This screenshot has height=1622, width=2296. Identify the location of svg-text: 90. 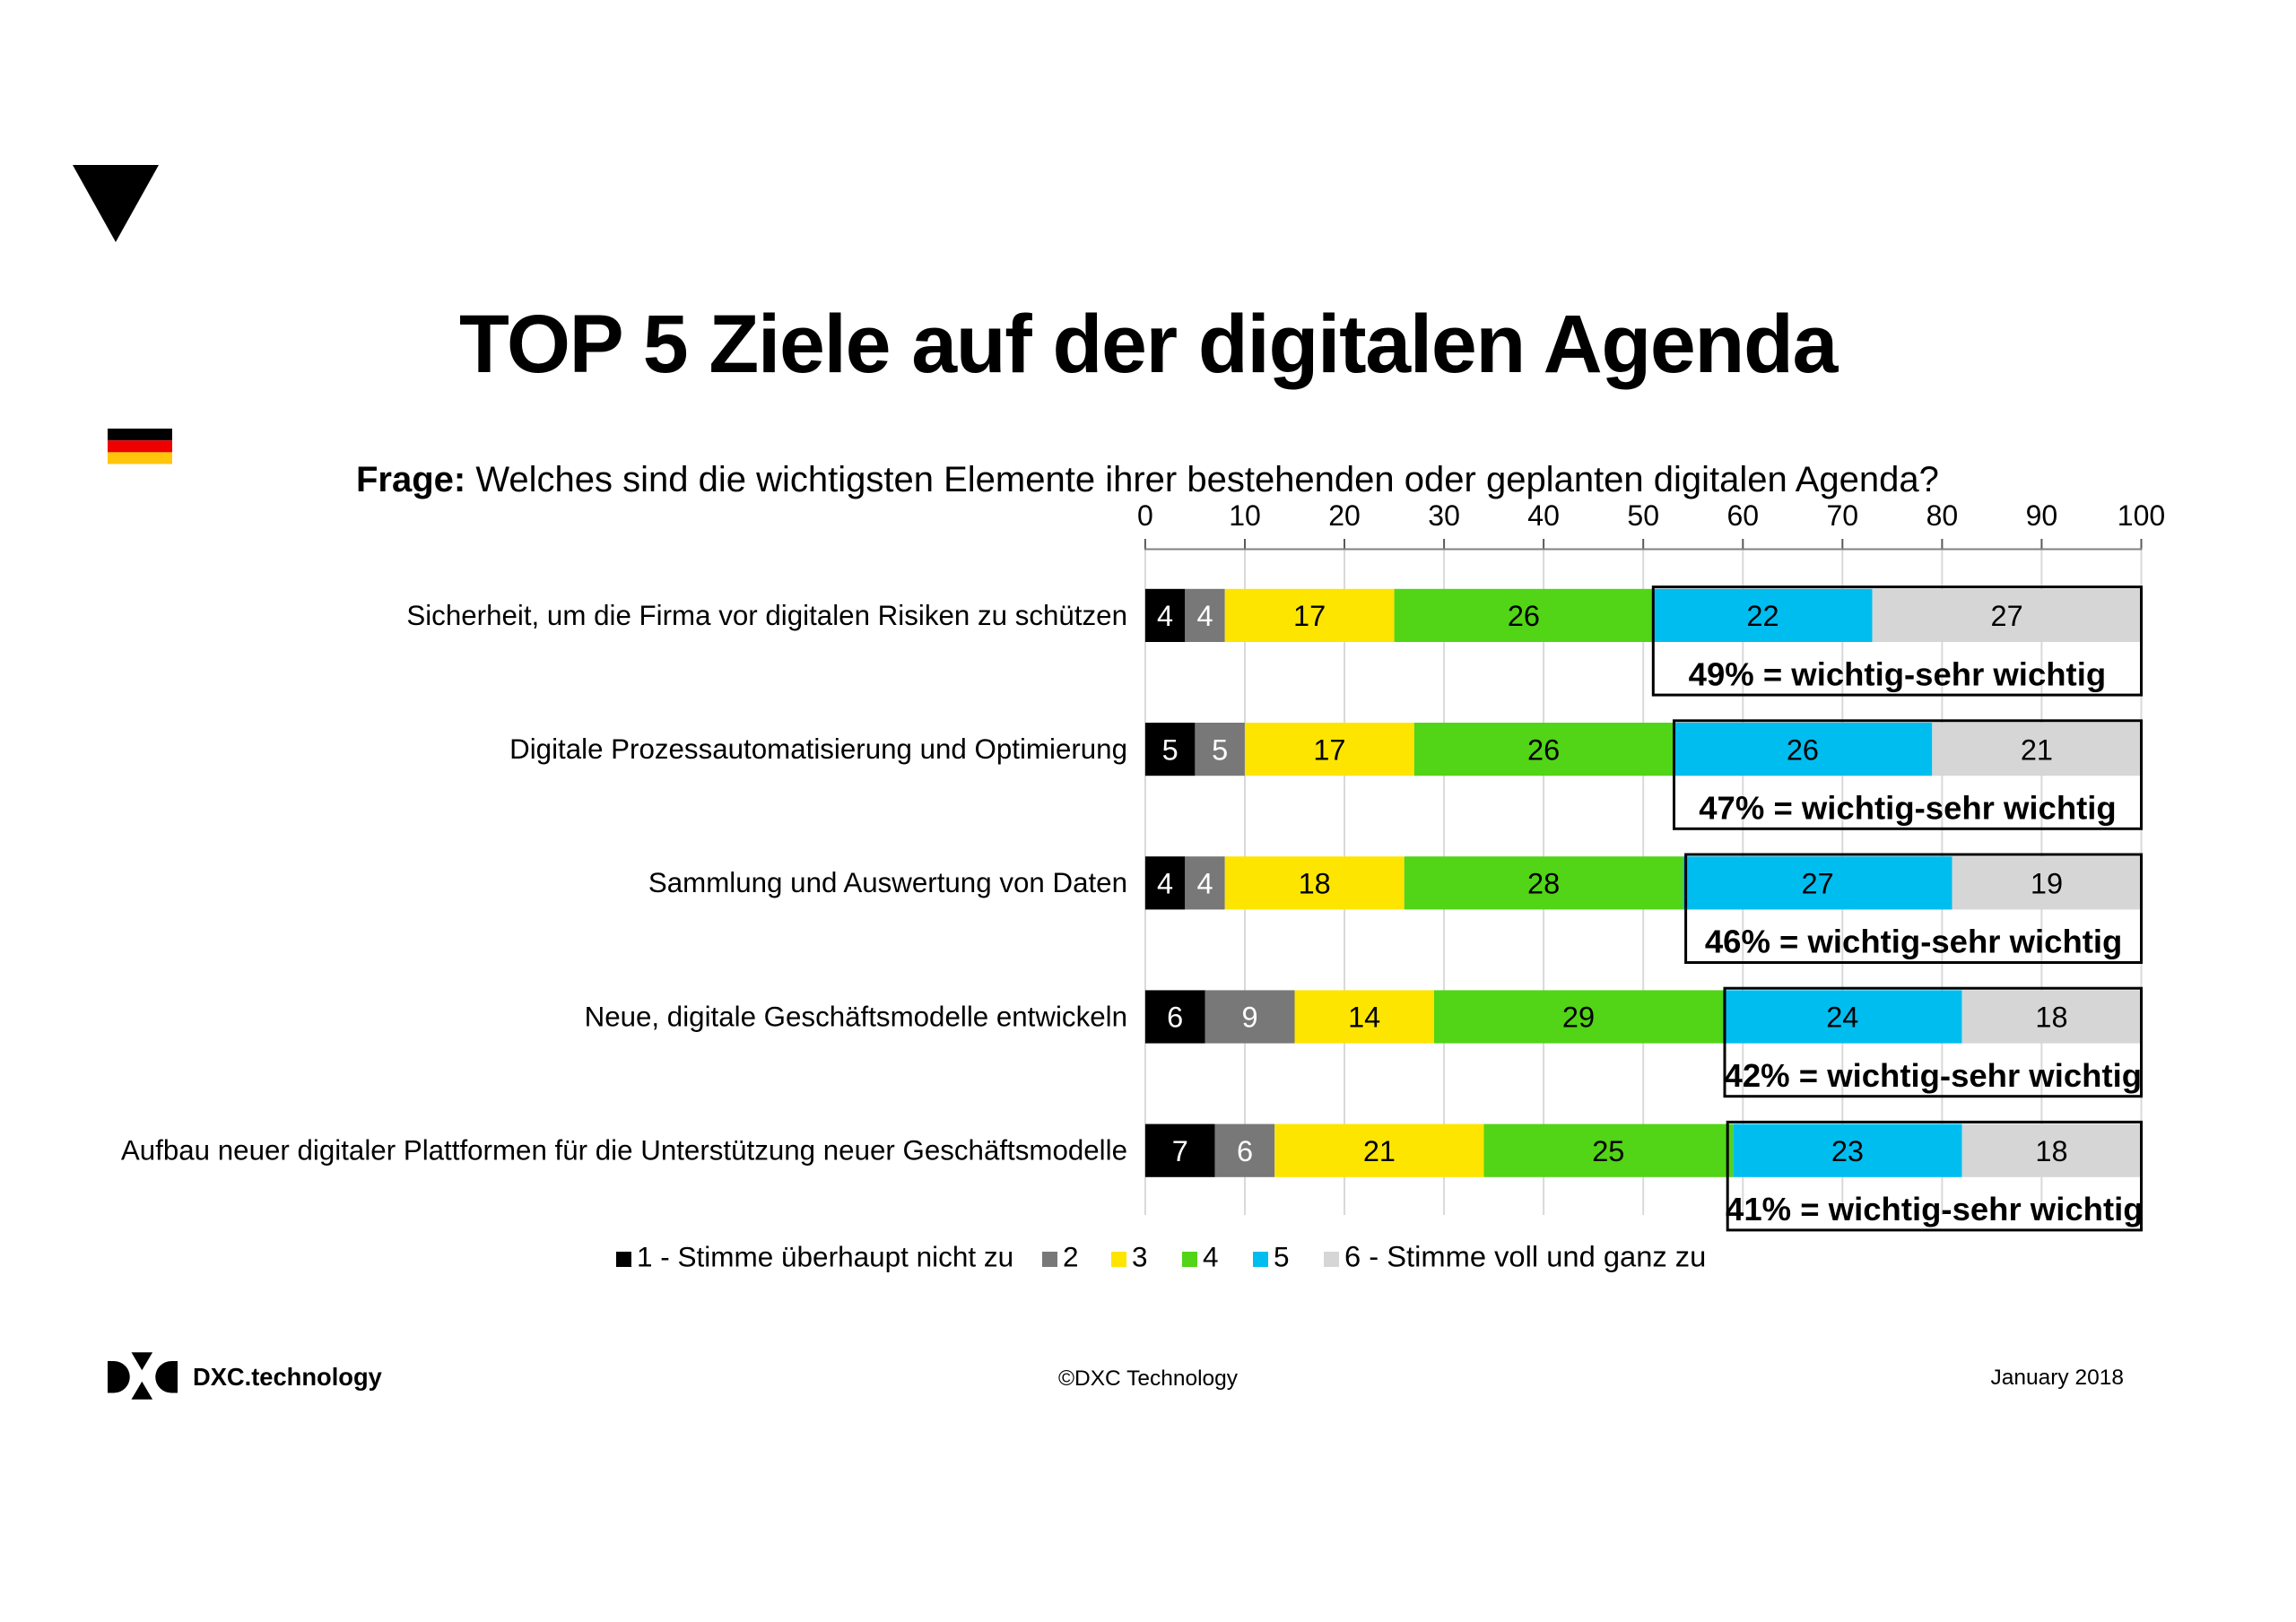
(2042, 515).